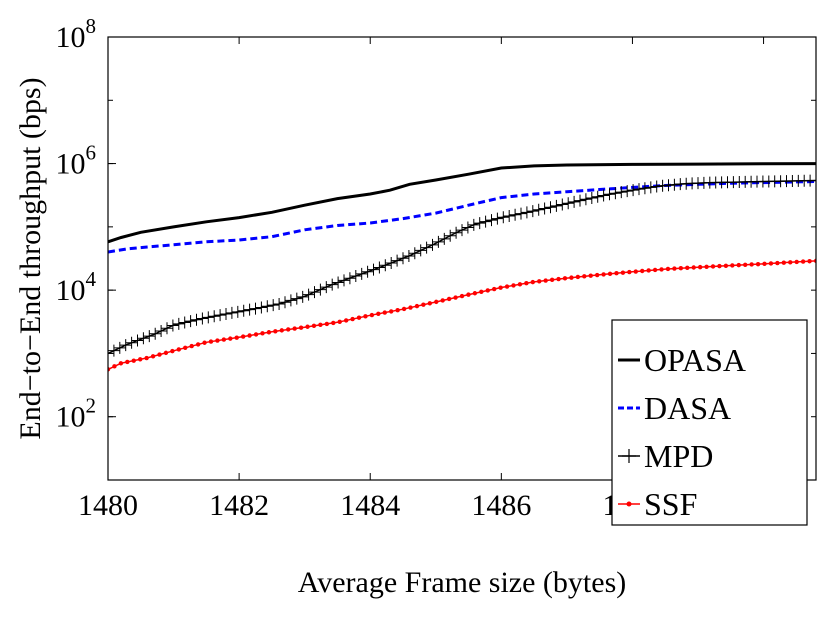 The image size is (817, 630). I want to click on x-tick-label: 1480, so click(108, 505).